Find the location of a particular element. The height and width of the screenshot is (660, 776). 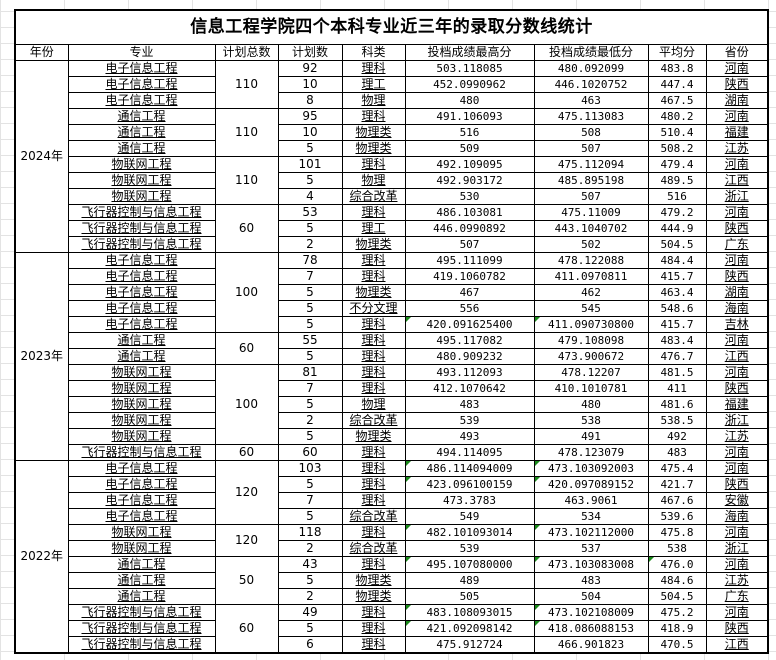

subject-cell: 理工 is located at coordinates (373, 84).